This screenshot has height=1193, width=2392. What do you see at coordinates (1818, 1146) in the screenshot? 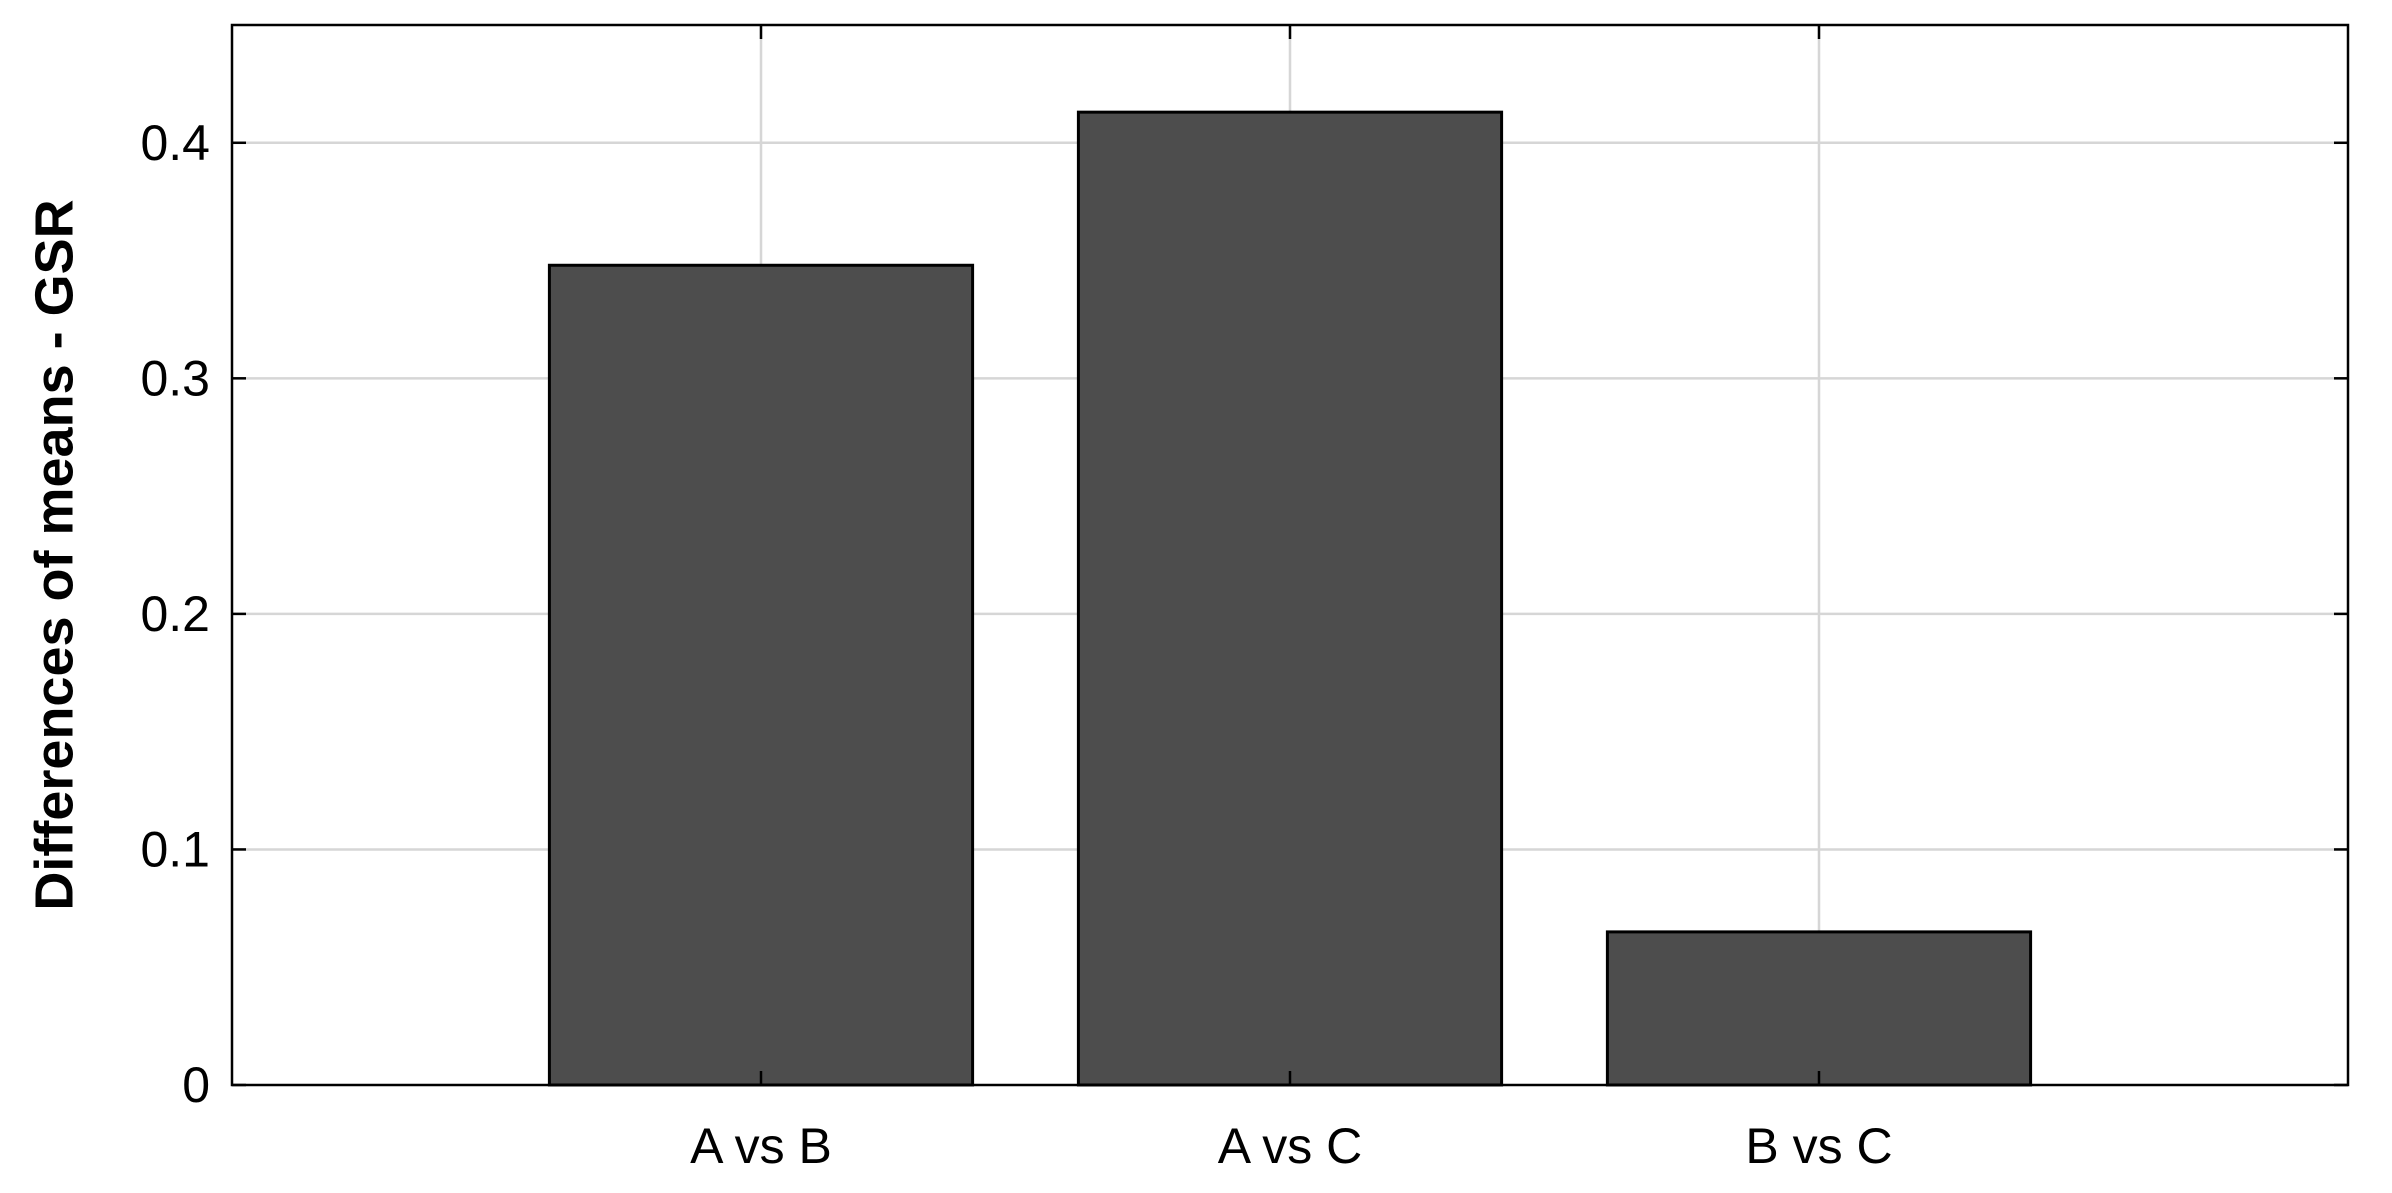
I see `x-tick-label: B vs C` at bounding box center [1818, 1146].